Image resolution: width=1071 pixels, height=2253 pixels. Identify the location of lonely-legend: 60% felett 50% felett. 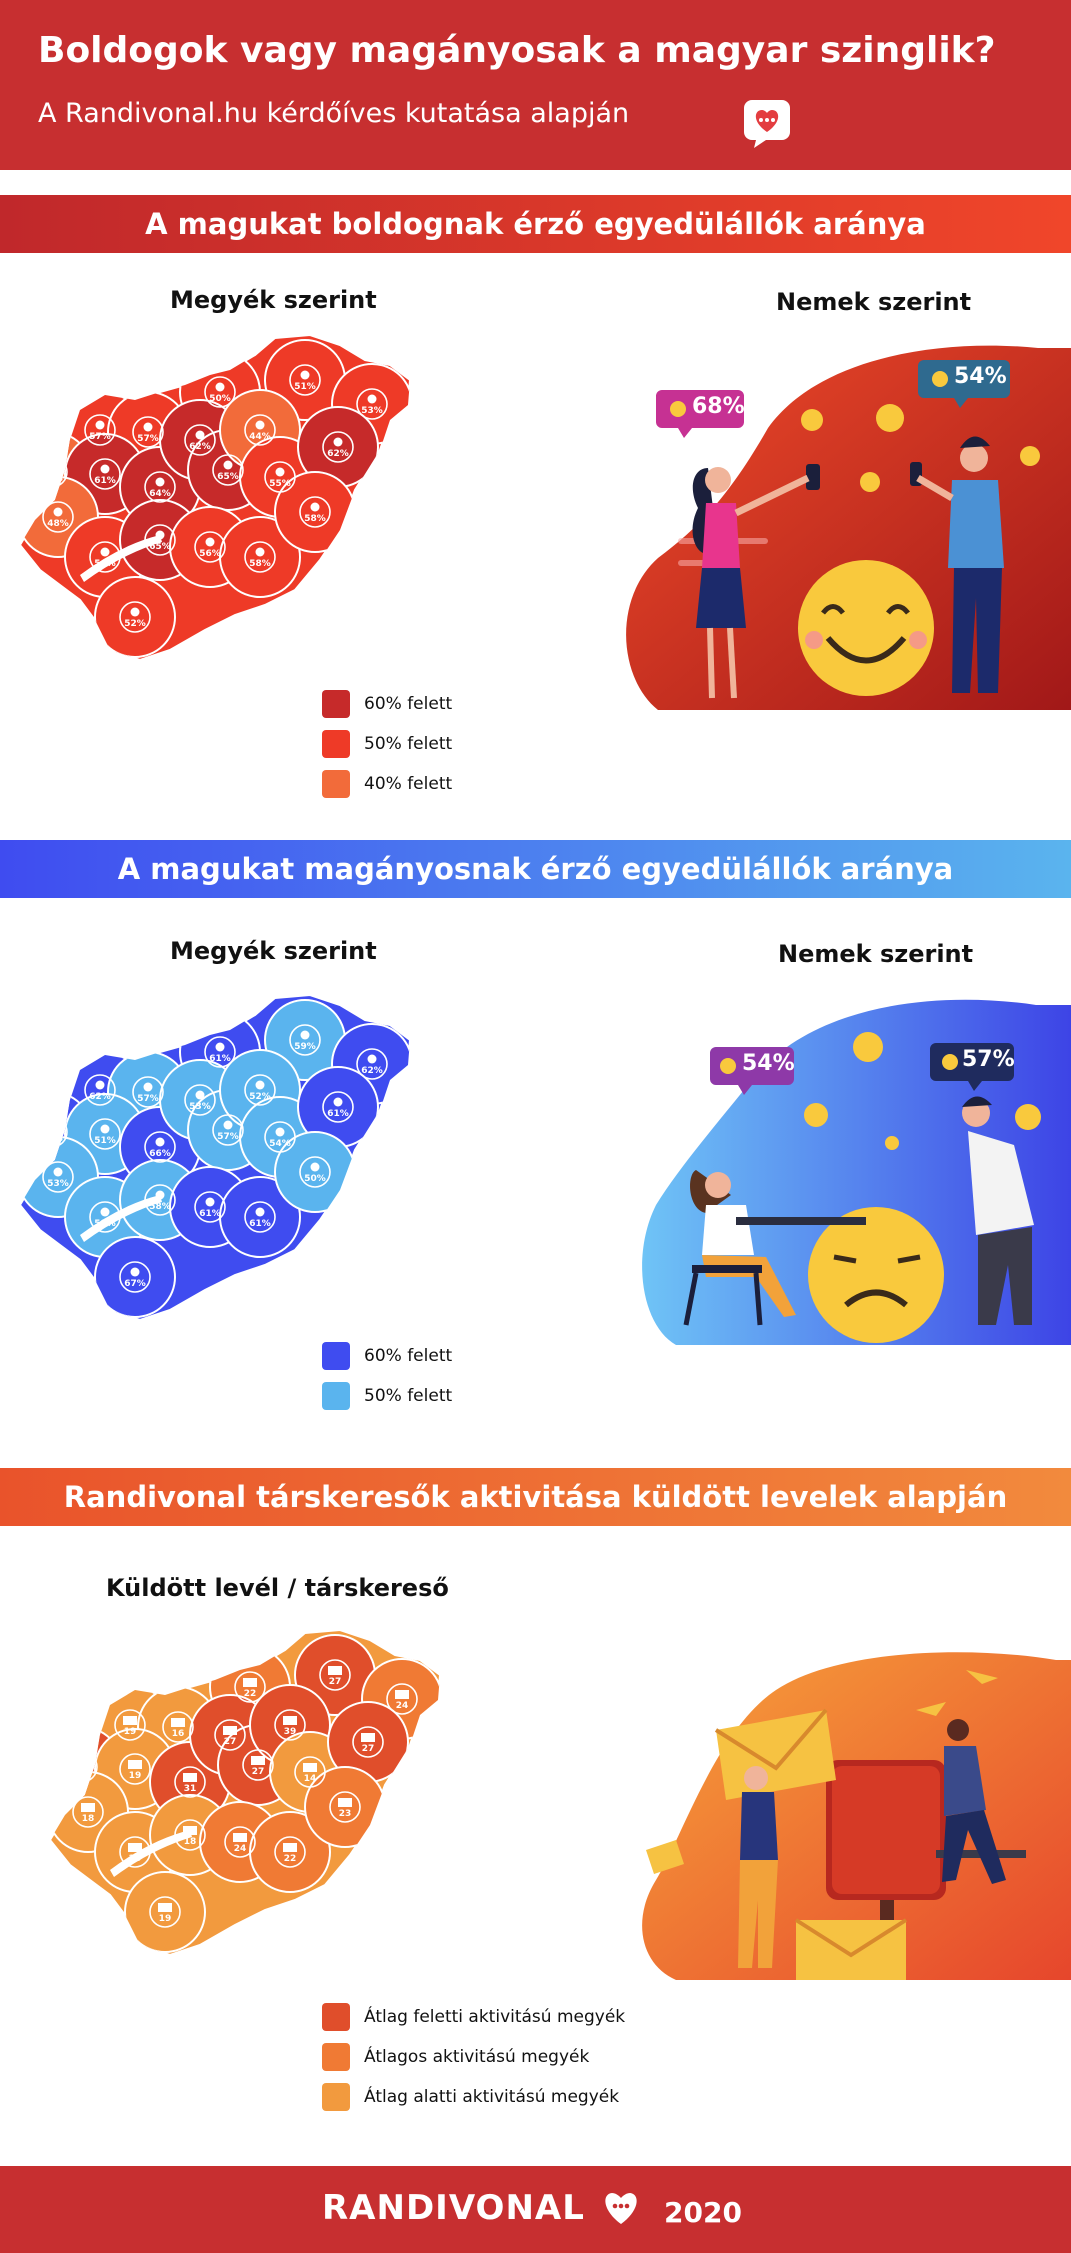
(387, 1376).